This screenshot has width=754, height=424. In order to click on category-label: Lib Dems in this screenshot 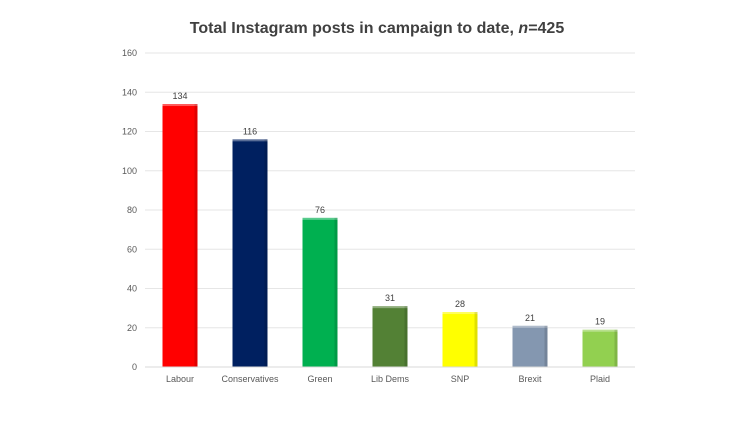, I will do `click(390, 379)`.